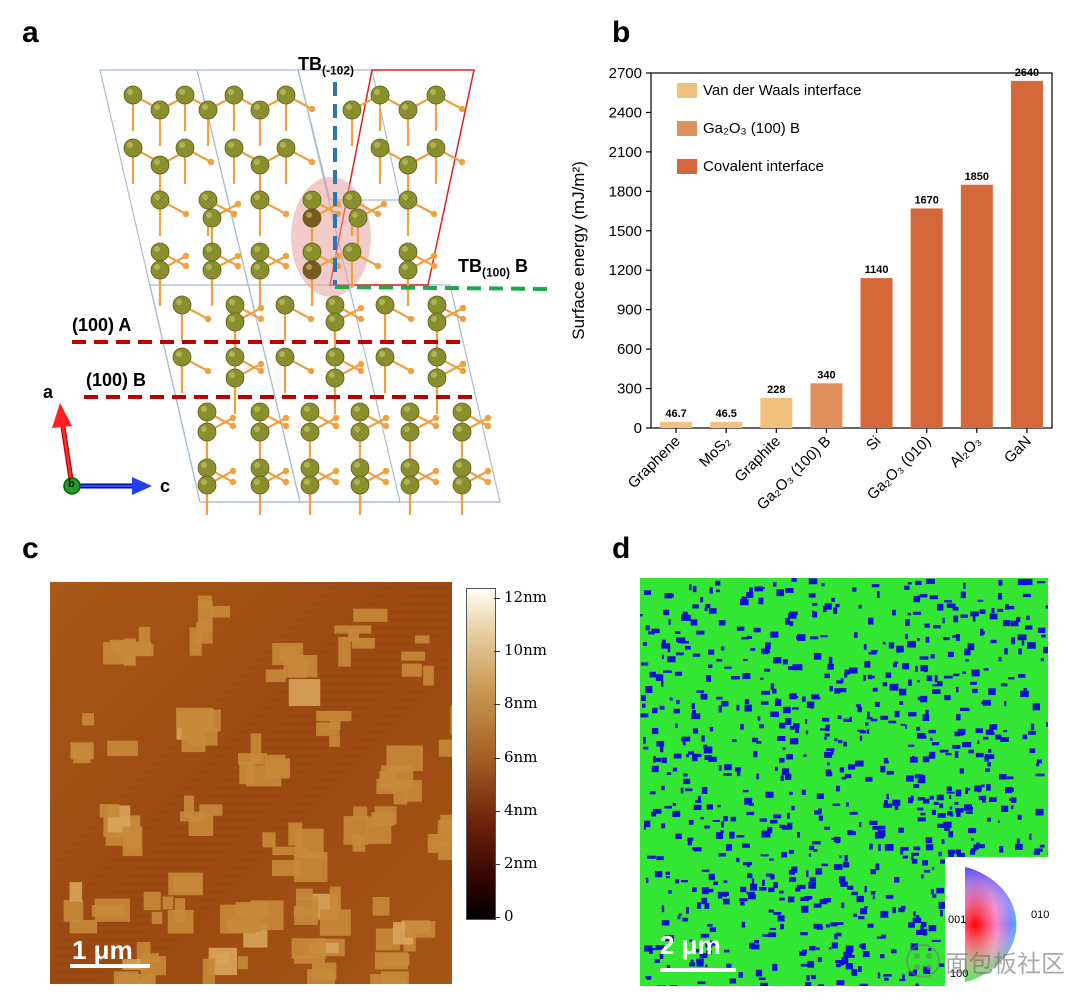  What do you see at coordinates (926, 200) in the screenshot?
I see `bar-value-label: 1670` at bounding box center [926, 200].